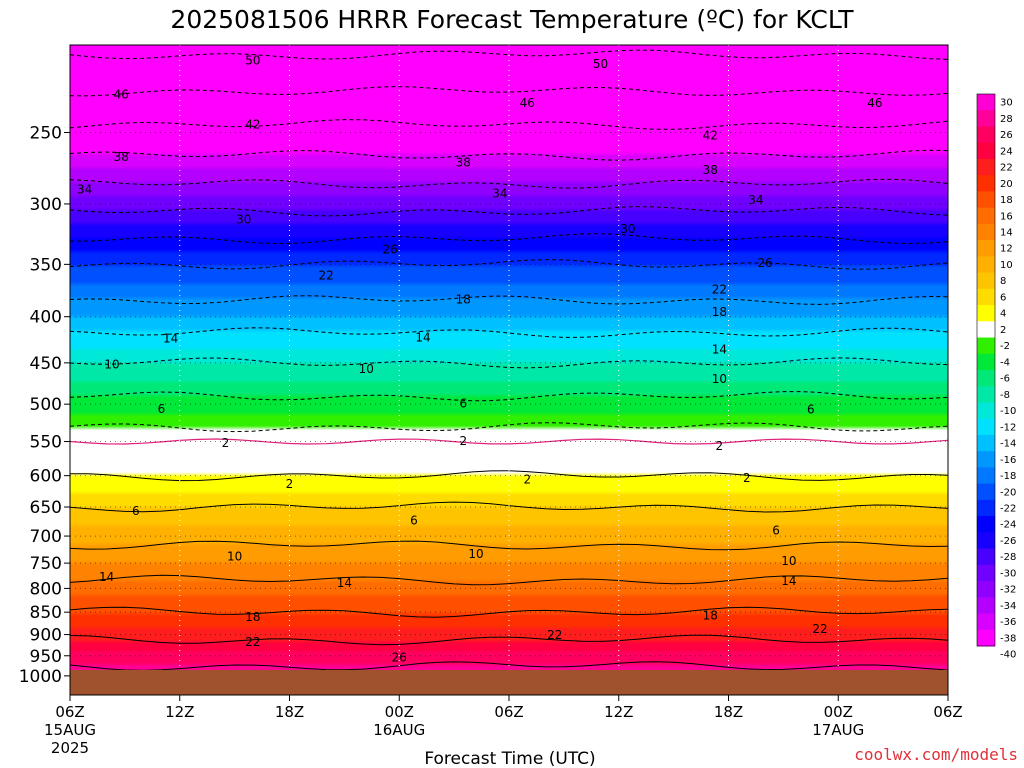 Image resolution: width=1024 pixels, height=768 pixels. Describe the element at coordinates (1008, 411) in the screenshot. I see `colorbar-label: -10` at that location.